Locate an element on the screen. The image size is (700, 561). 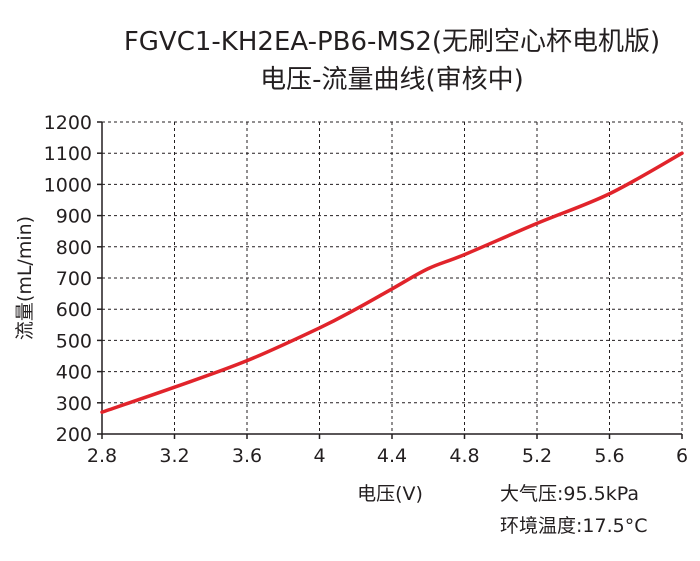
chart-subtitle: 电压-流量曲线(审核中) is located at coordinates (392, 80).